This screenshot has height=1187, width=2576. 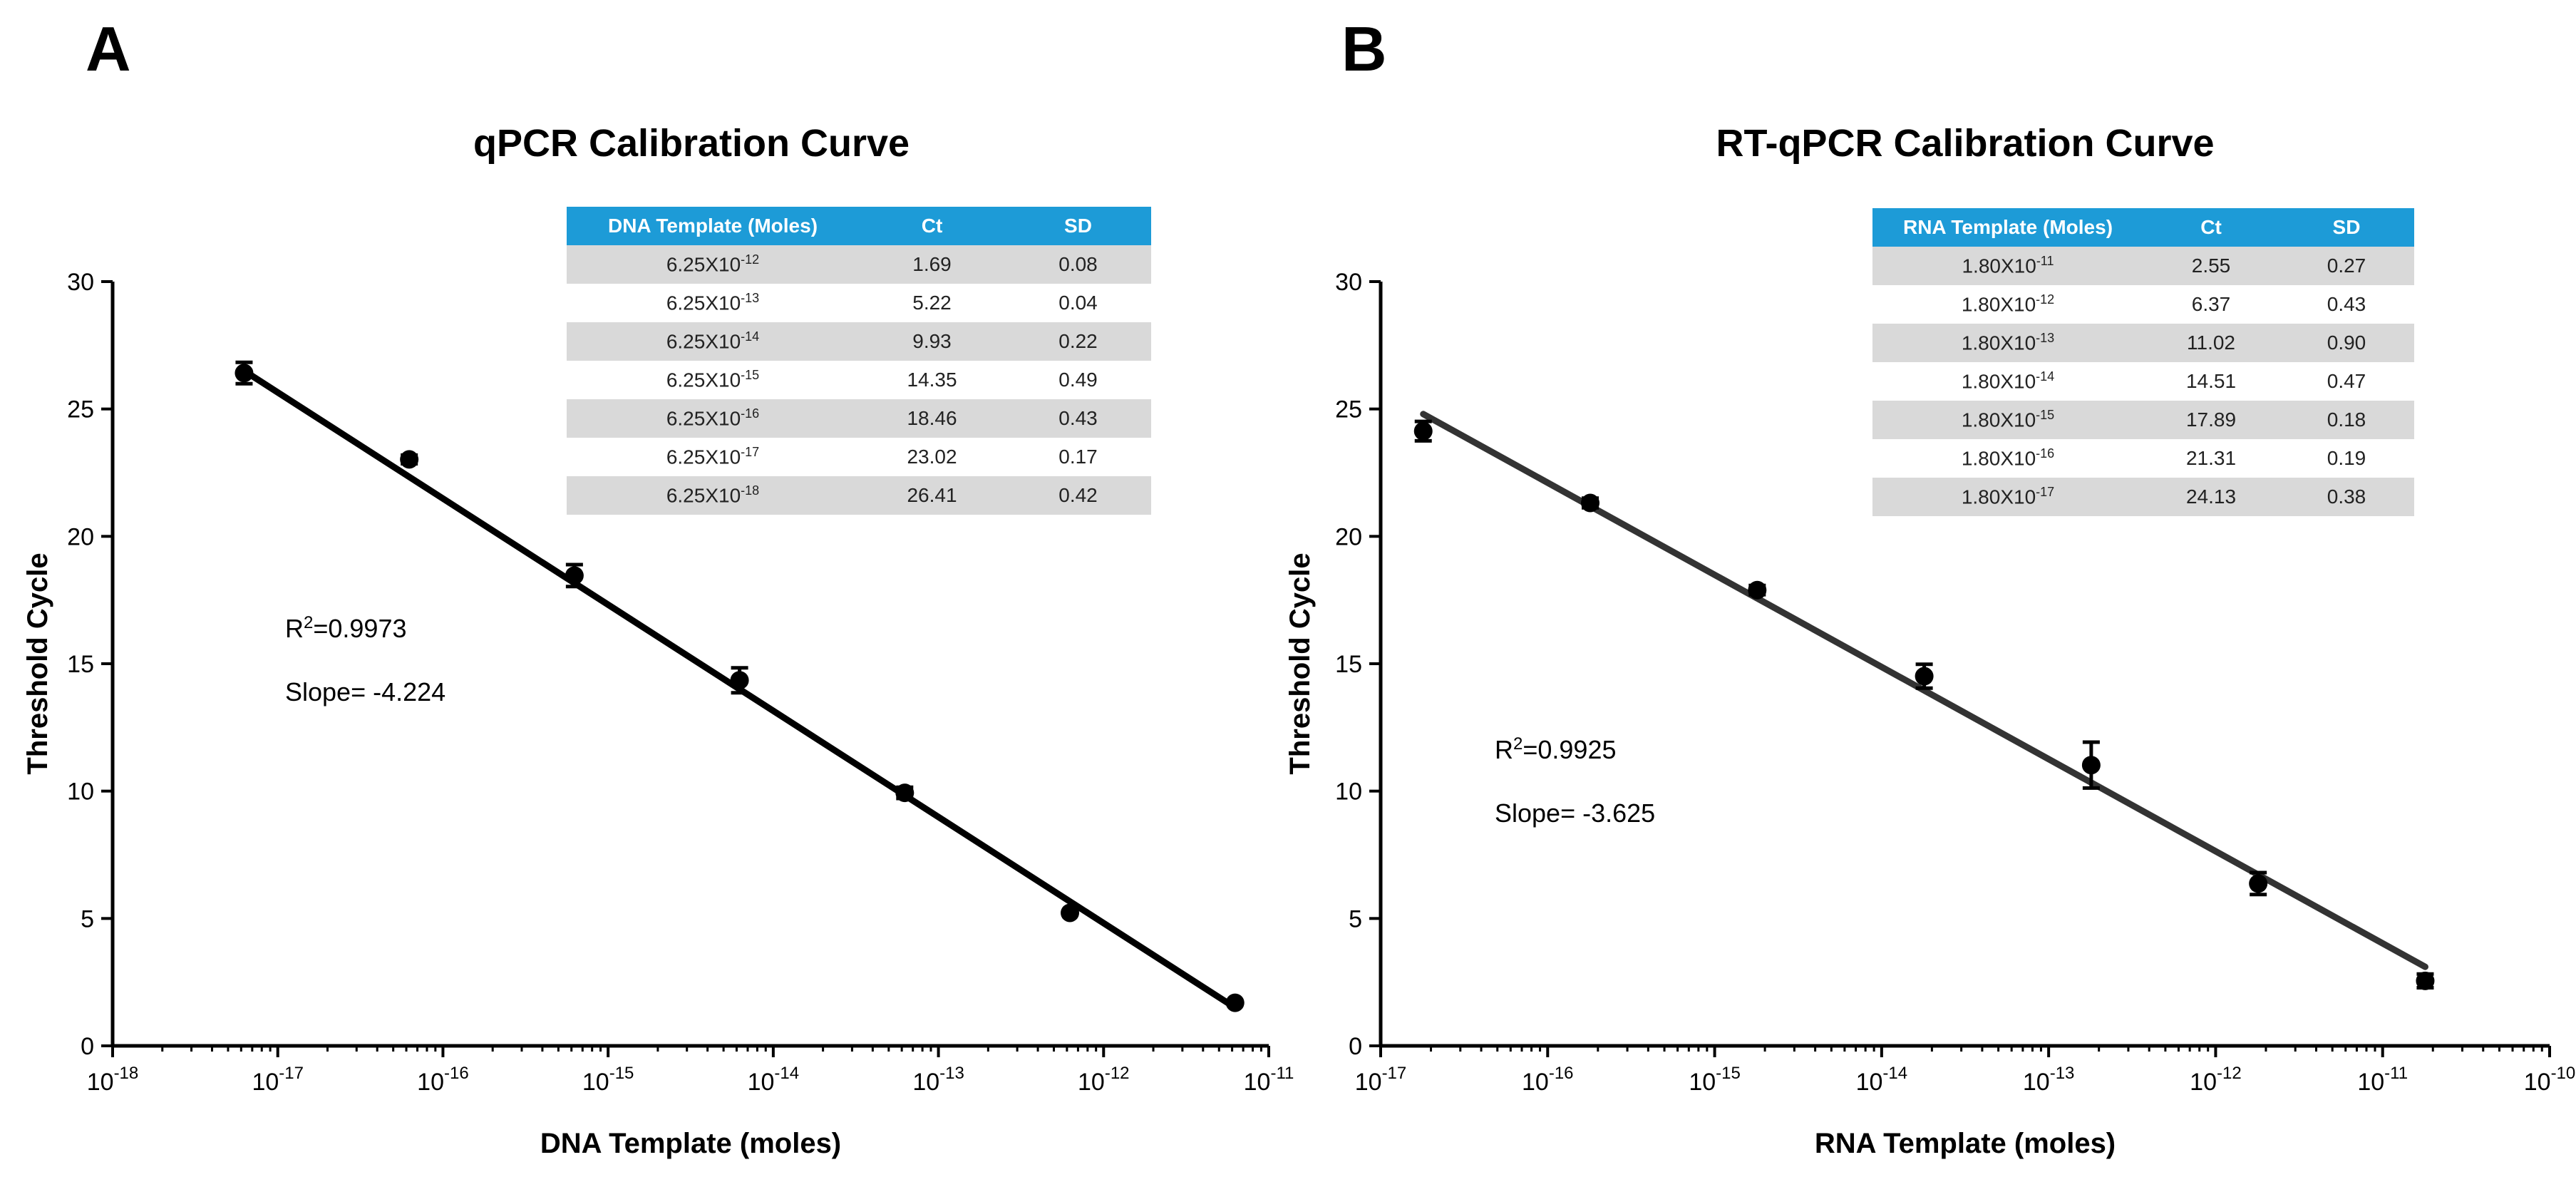 I want to click on x-axis-title: DNA Template (moles), so click(x=690, y=1143).